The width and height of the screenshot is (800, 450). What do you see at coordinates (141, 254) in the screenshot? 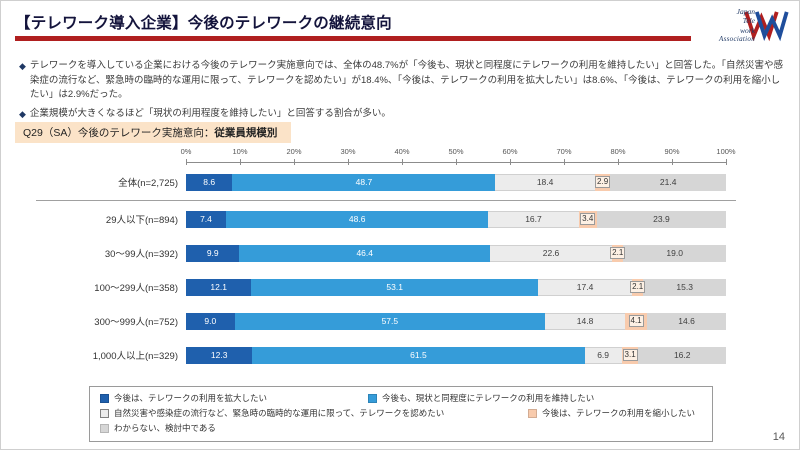
I see `category-label: 30～99人(n=392)` at bounding box center [141, 254].